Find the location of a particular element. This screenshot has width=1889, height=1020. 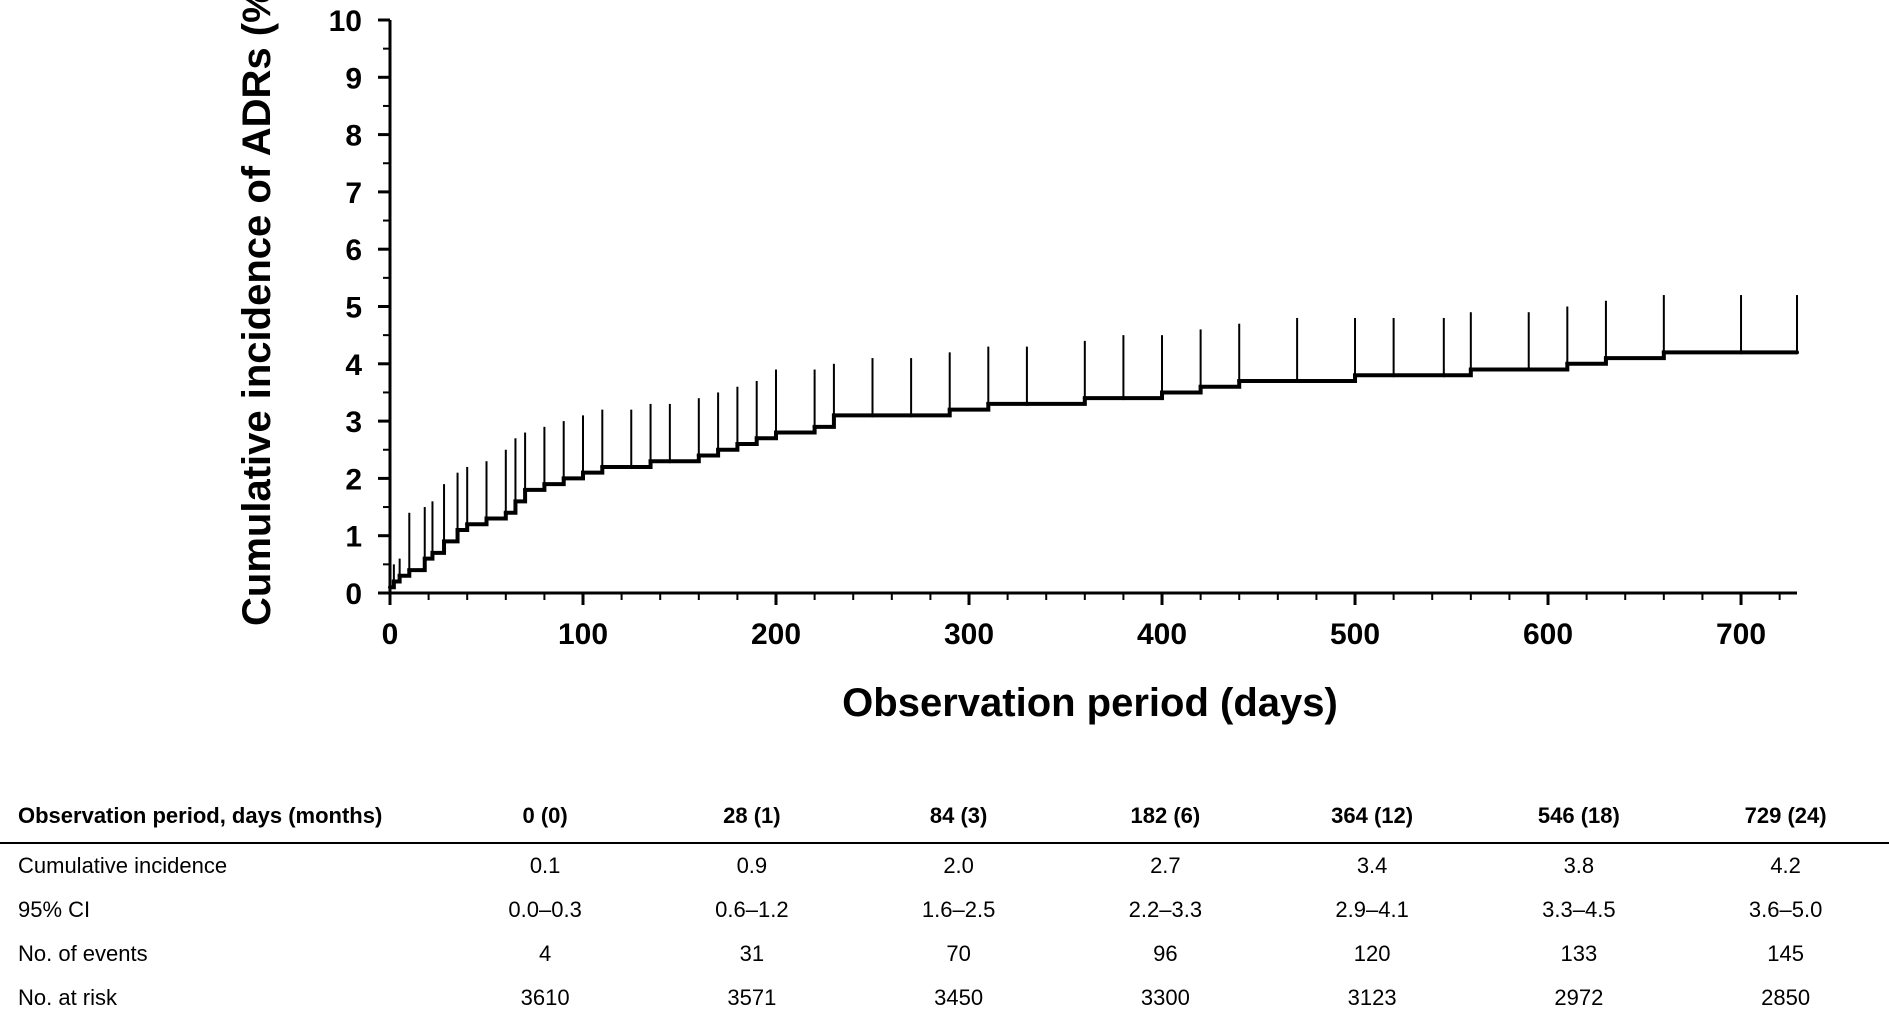

table-cell: 95% CI is located at coordinates (54, 909).